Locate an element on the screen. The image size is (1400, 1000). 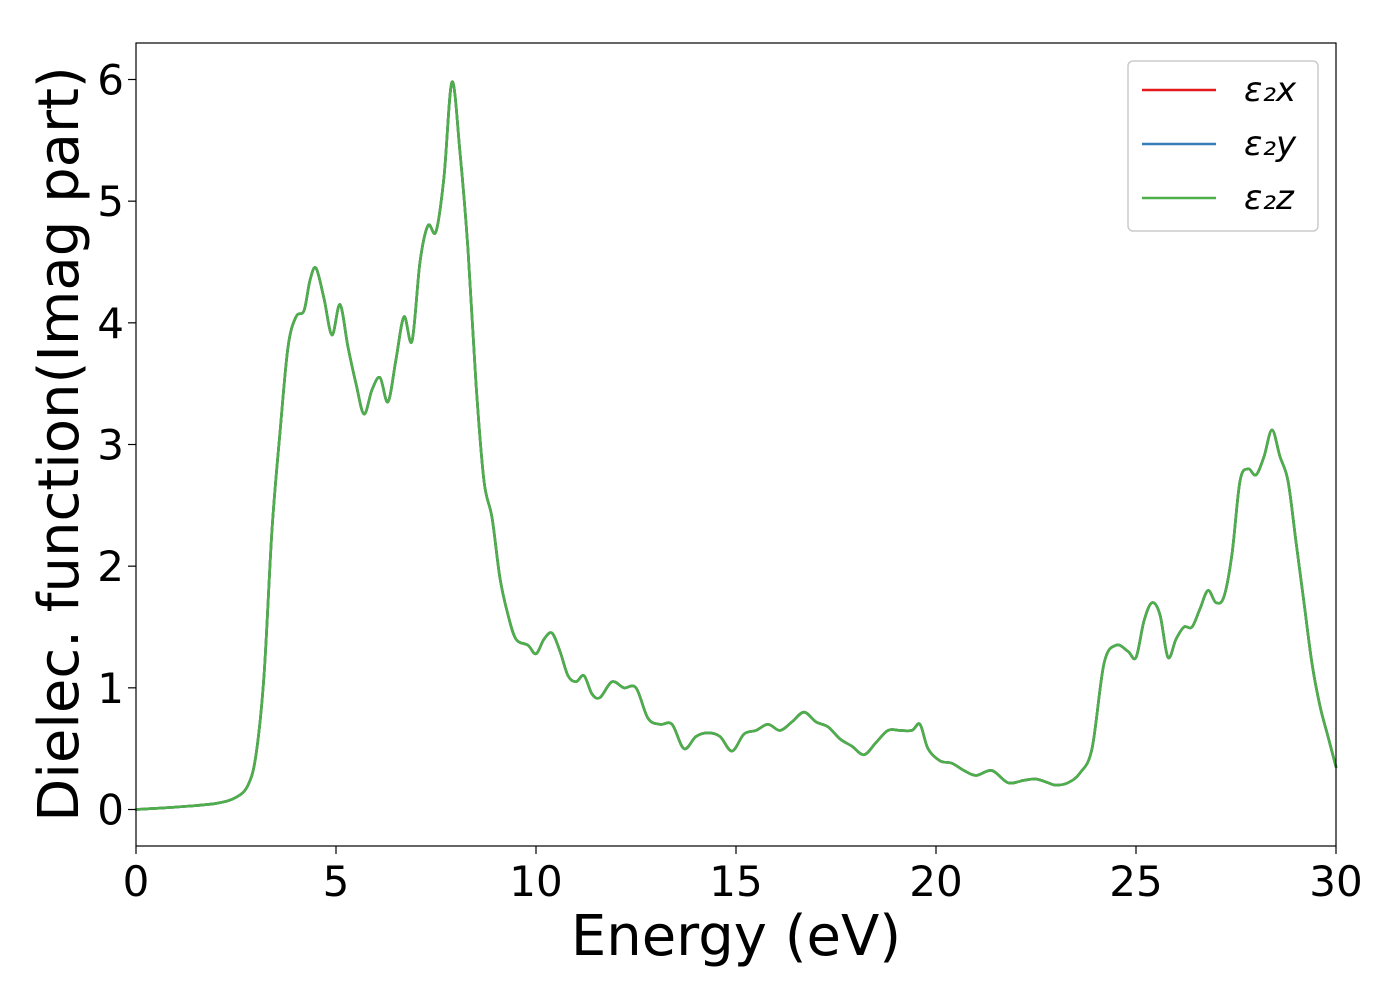
x-tick-label: 0 is located at coordinates (136, 881).